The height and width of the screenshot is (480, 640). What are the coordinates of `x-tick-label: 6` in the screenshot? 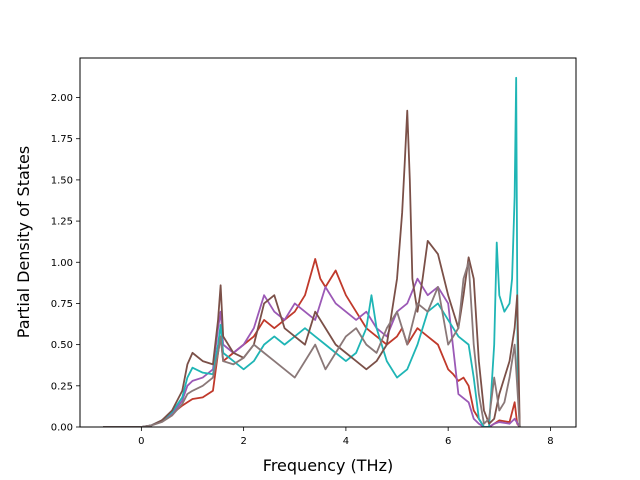 It's located at (448, 441).